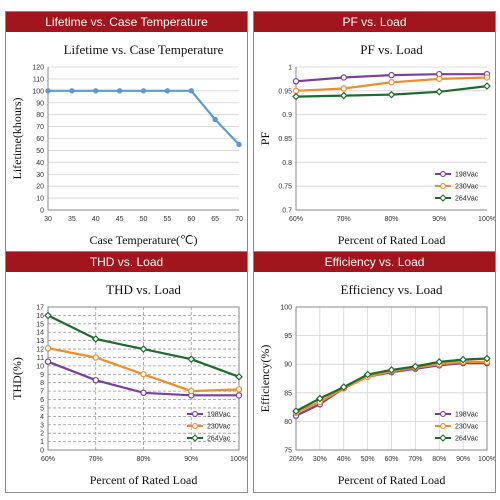  Describe the element at coordinates (467, 439) in the screenshot. I see `efficiency-legend-264vac-label: 264Vac` at that location.